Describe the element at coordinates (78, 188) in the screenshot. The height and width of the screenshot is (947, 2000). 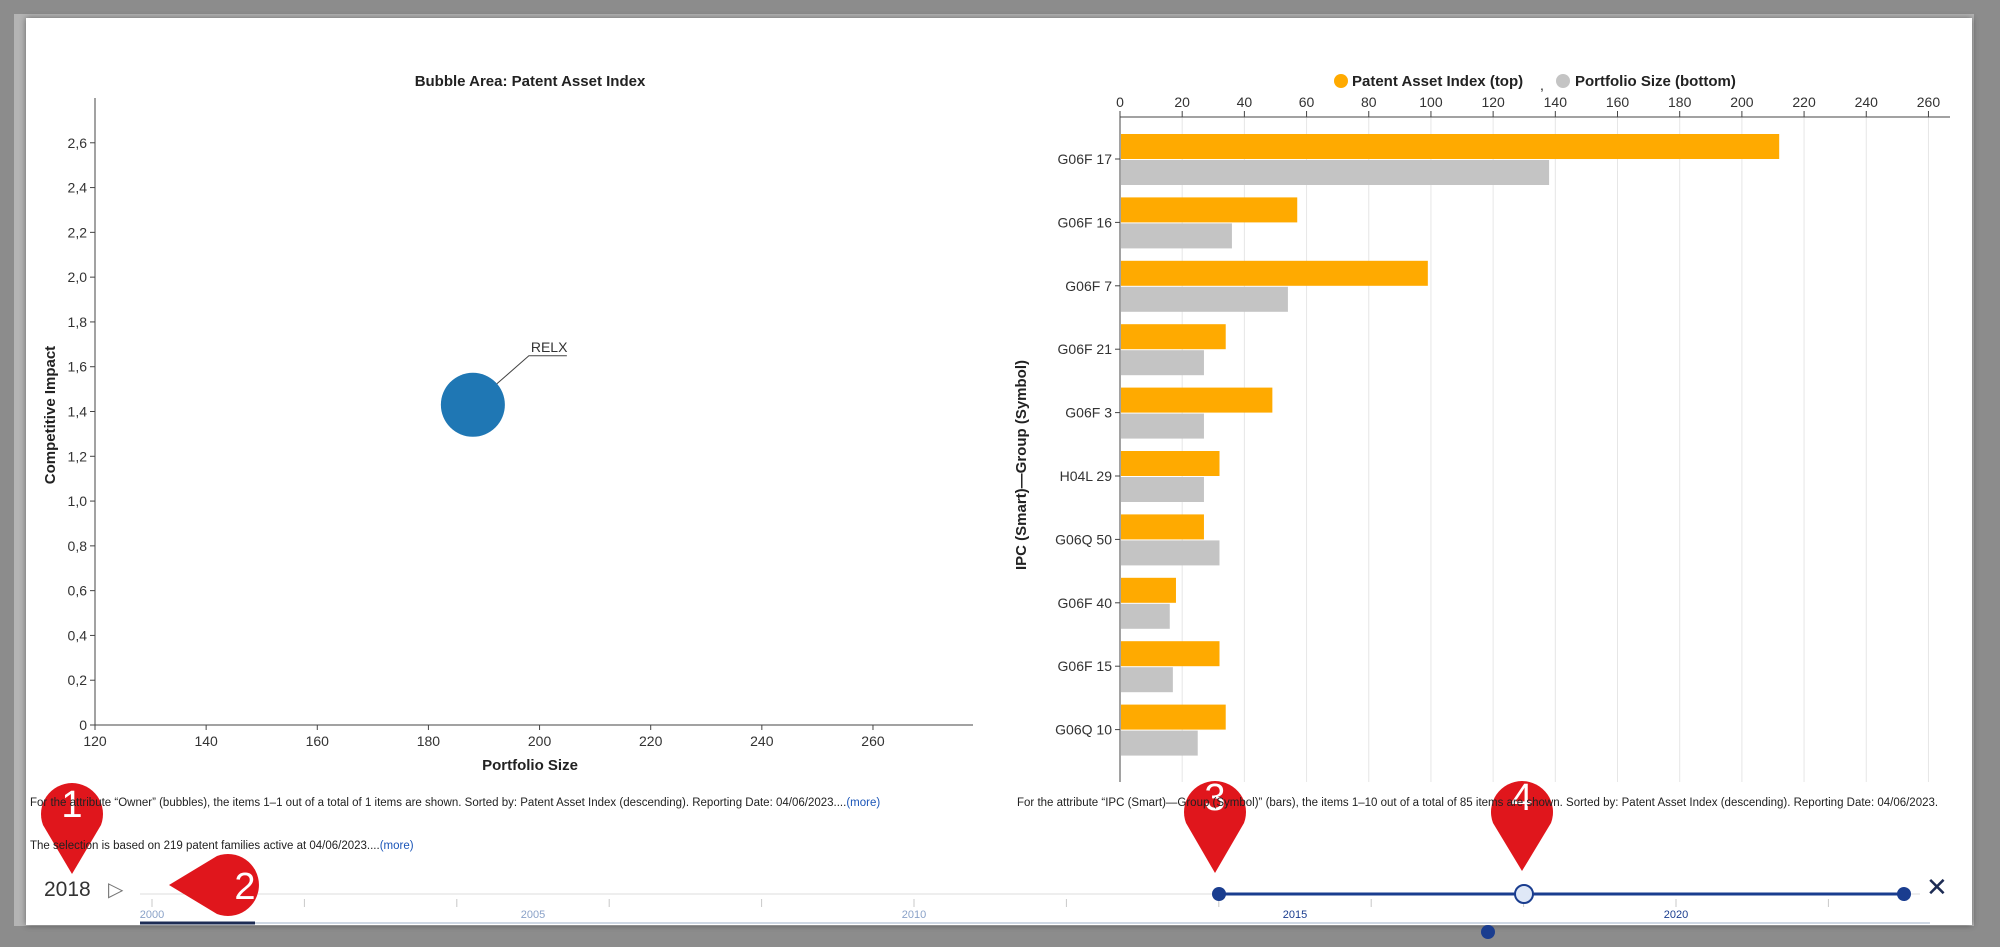
I see `bubble-y-tick-label: 2,4` at that location.